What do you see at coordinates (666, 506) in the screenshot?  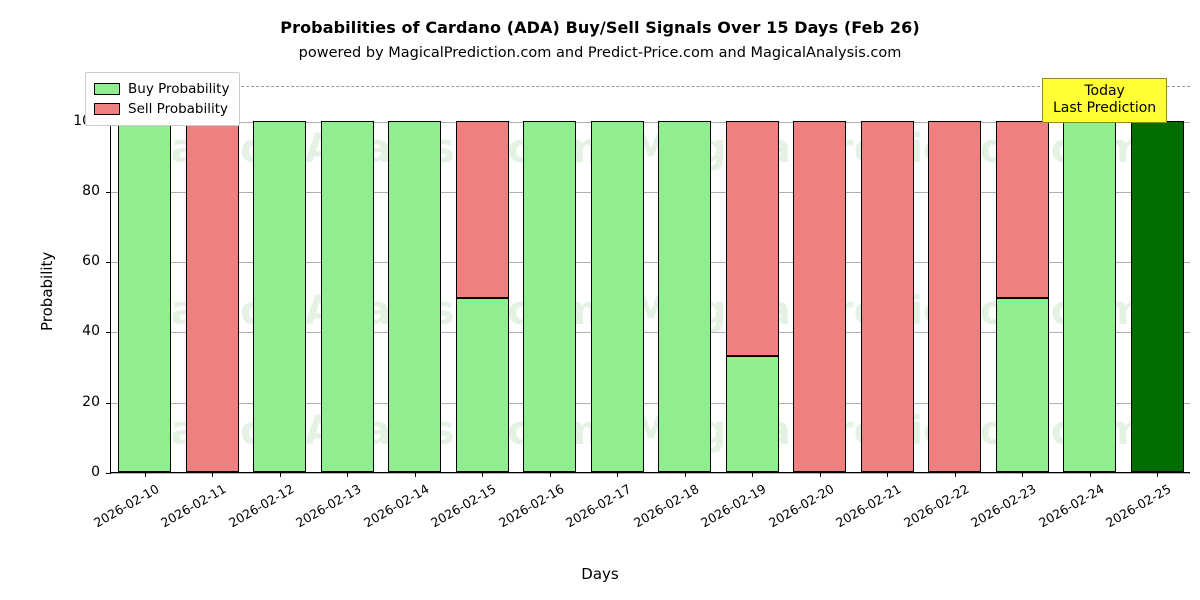 I see `x-tick-label: 2026-02-18` at bounding box center [666, 506].